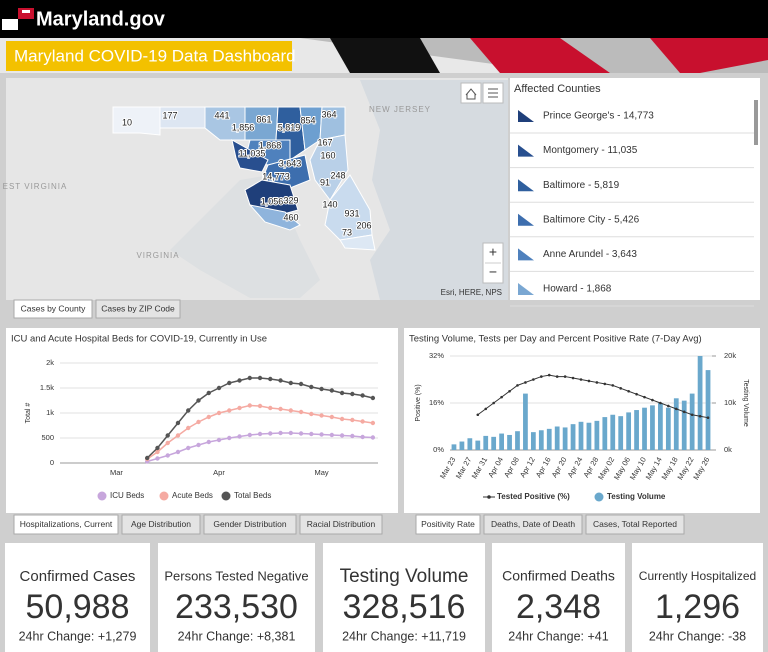 Image resolution: width=768 pixels, height=652 pixels. What do you see at coordinates (591, 219) in the screenshot?
I see `county-item: Baltimore City - 5,426` at bounding box center [591, 219].